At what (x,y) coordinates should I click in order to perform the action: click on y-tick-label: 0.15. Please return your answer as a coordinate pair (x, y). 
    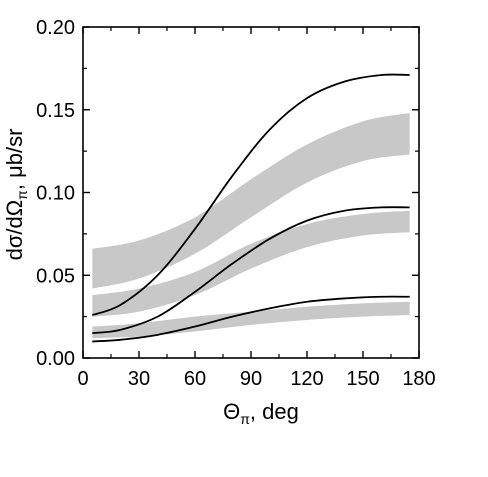
    Looking at the image, I should click on (55, 111).